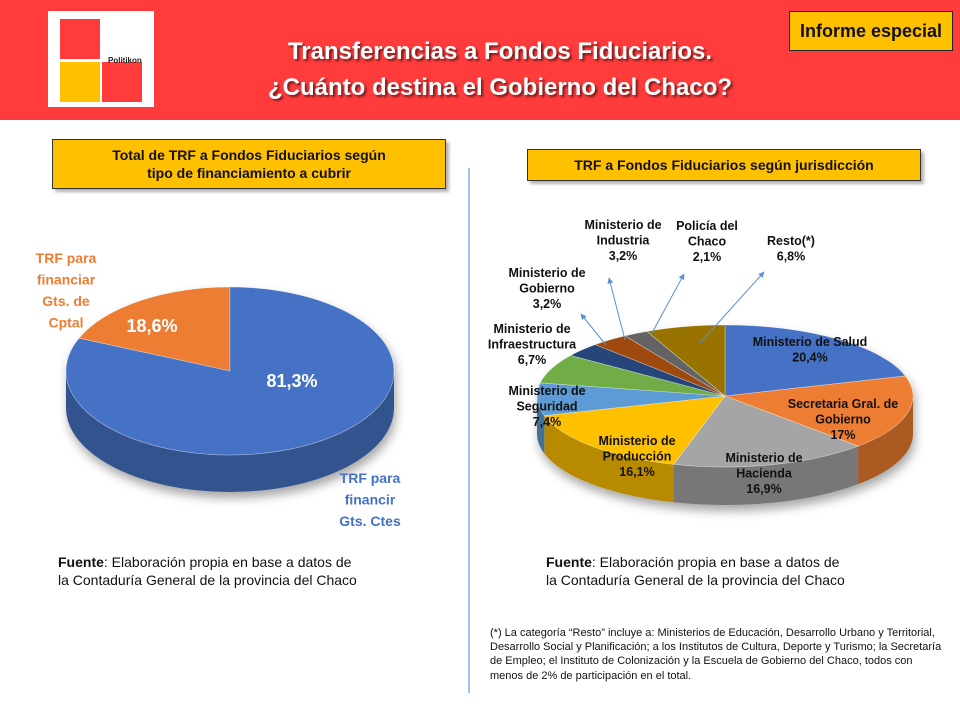 Image resolution: width=960 pixels, height=720 pixels. What do you see at coordinates (249, 155) in the screenshot?
I see `left-chart-title-line-1: Total de TRF a Fondos Fiduciarios según` at bounding box center [249, 155].